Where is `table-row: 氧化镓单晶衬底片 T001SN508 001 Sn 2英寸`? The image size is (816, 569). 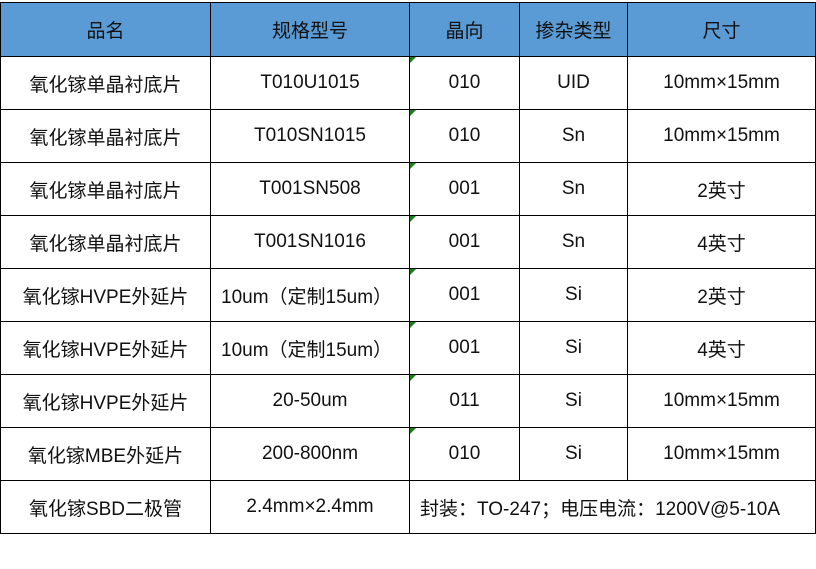 table-row: 氧化镓单晶衬底片 T001SN508 001 Sn 2英寸 is located at coordinates (408, 189).